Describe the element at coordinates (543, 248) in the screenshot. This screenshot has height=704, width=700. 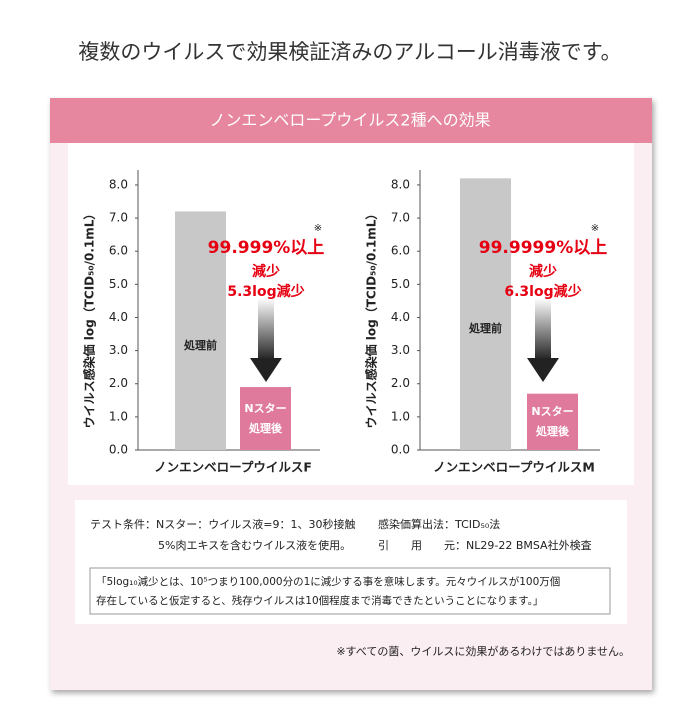
I see `annotation: 99.9999%以上` at that location.